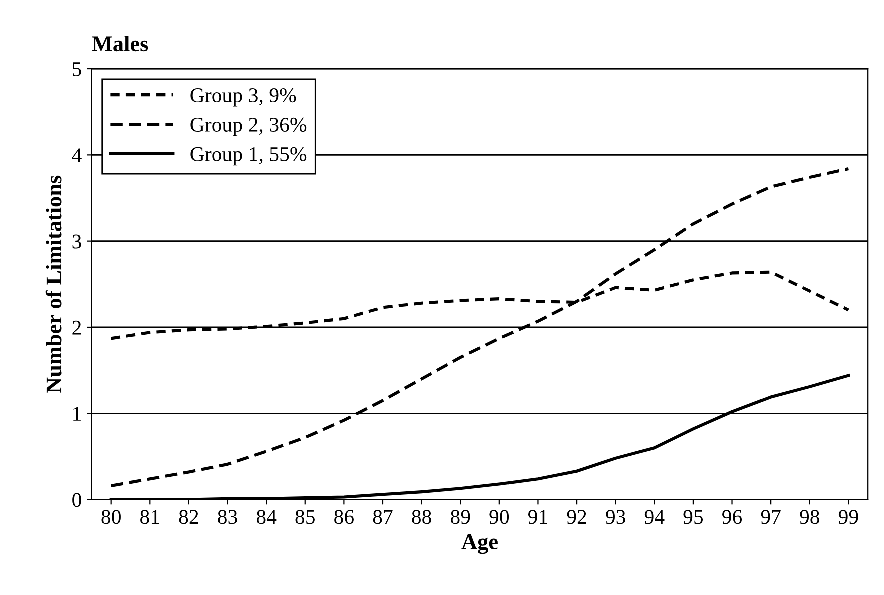  Describe the element at coordinates (771, 517) in the screenshot. I see `x-tick-label: 97` at that location.